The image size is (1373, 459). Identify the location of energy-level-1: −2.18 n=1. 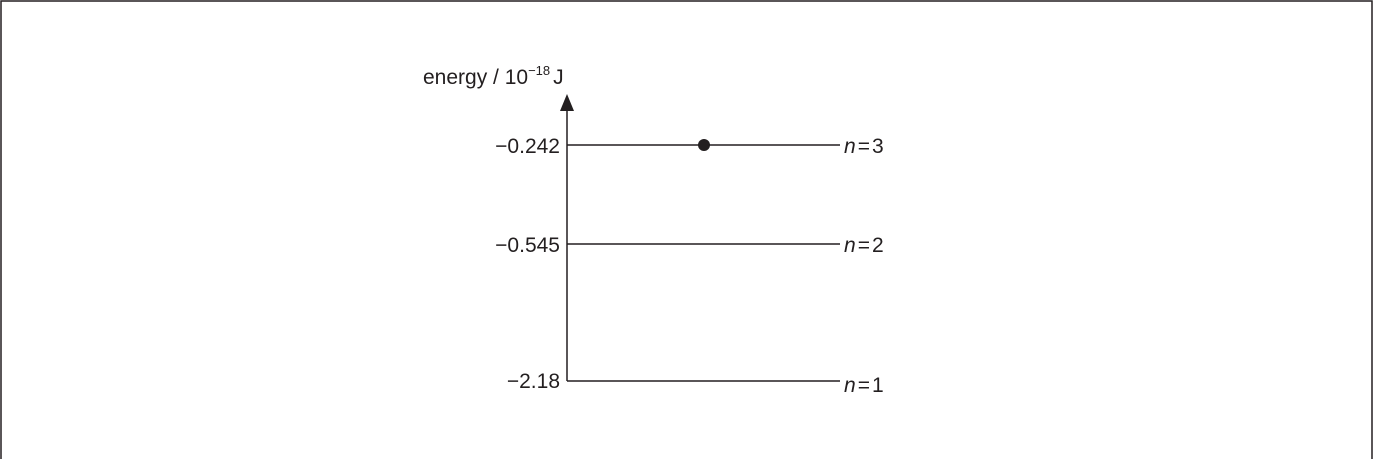
(695, 383).